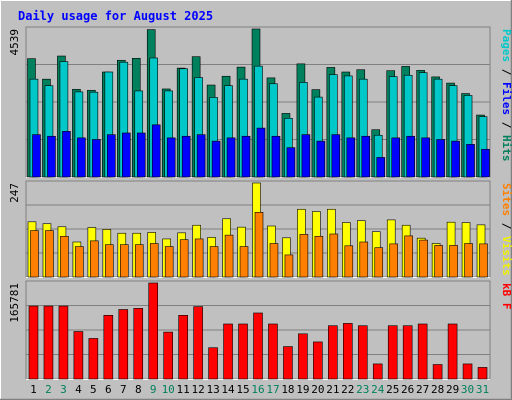  Describe the element at coordinates (212, 389) in the screenshot. I see `x-tick-label-day-13: 13` at that location.